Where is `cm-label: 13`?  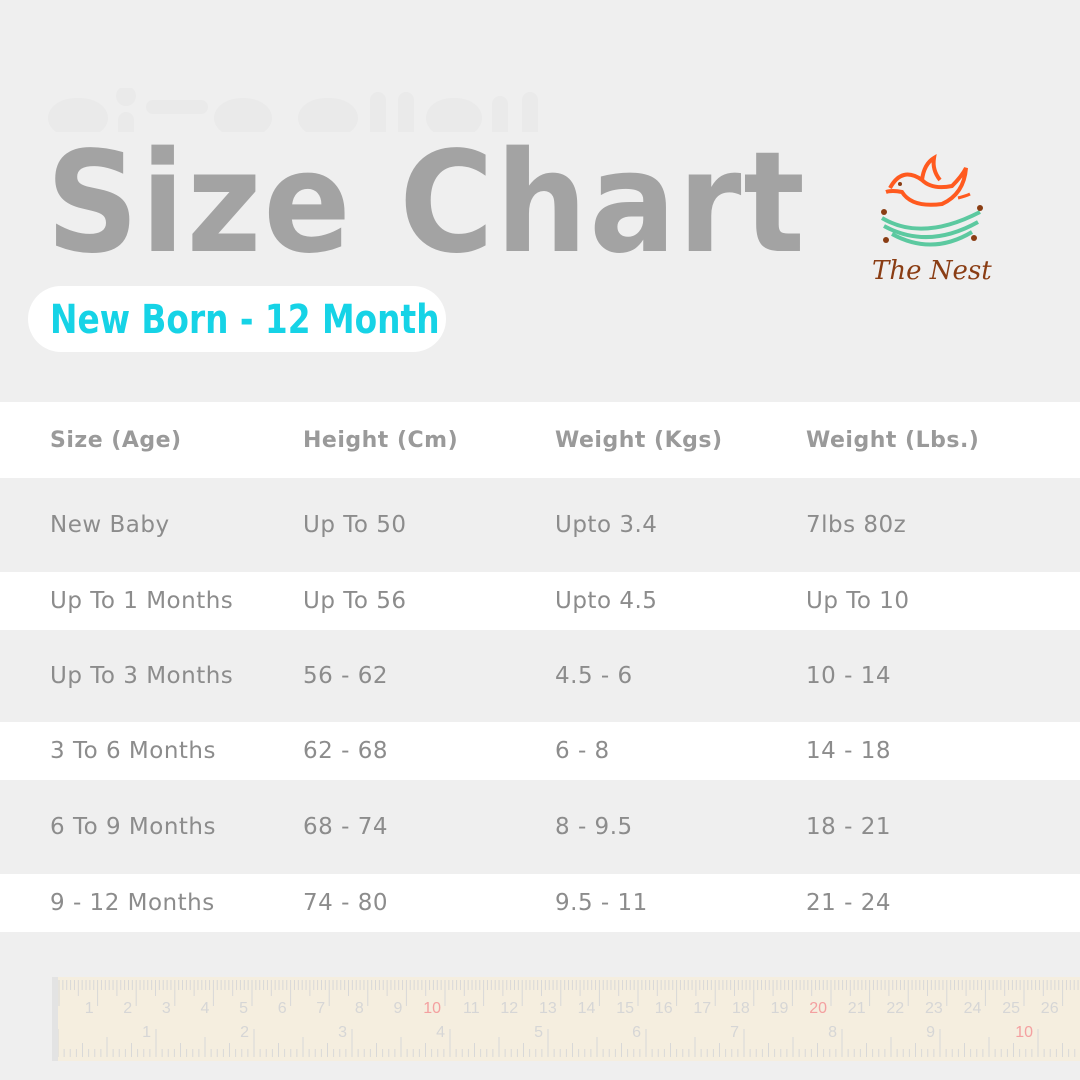
cm-label: 13 is located at coordinates (548, 1008).